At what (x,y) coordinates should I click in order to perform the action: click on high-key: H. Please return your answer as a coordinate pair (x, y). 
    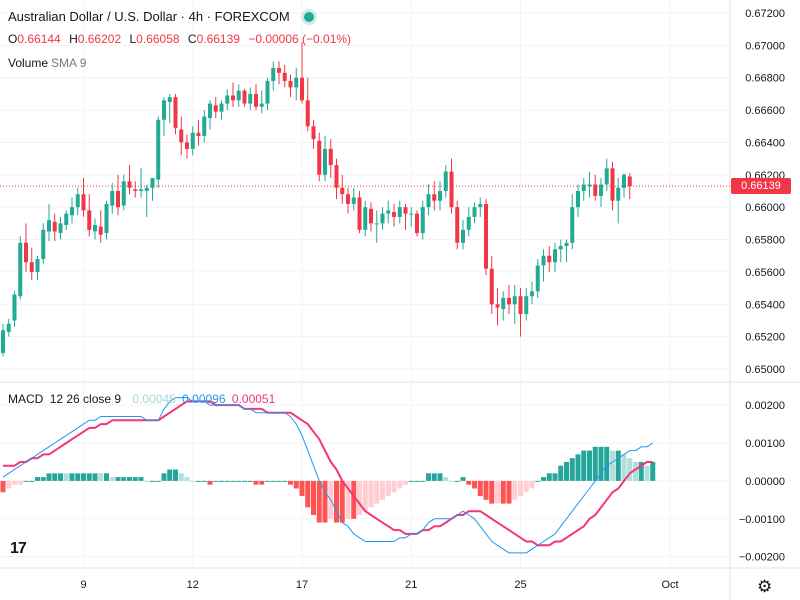
    Looking at the image, I should click on (73, 39).